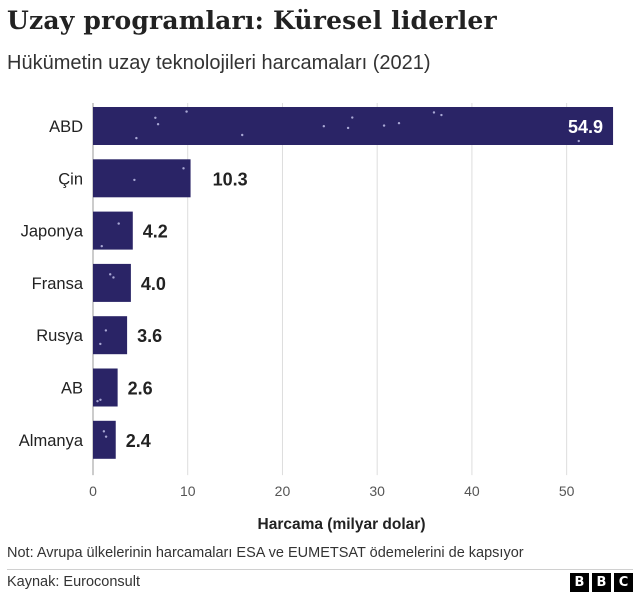  What do you see at coordinates (342, 524) in the screenshot?
I see `x-axis-label: Harcama (milyar dolar)` at bounding box center [342, 524].